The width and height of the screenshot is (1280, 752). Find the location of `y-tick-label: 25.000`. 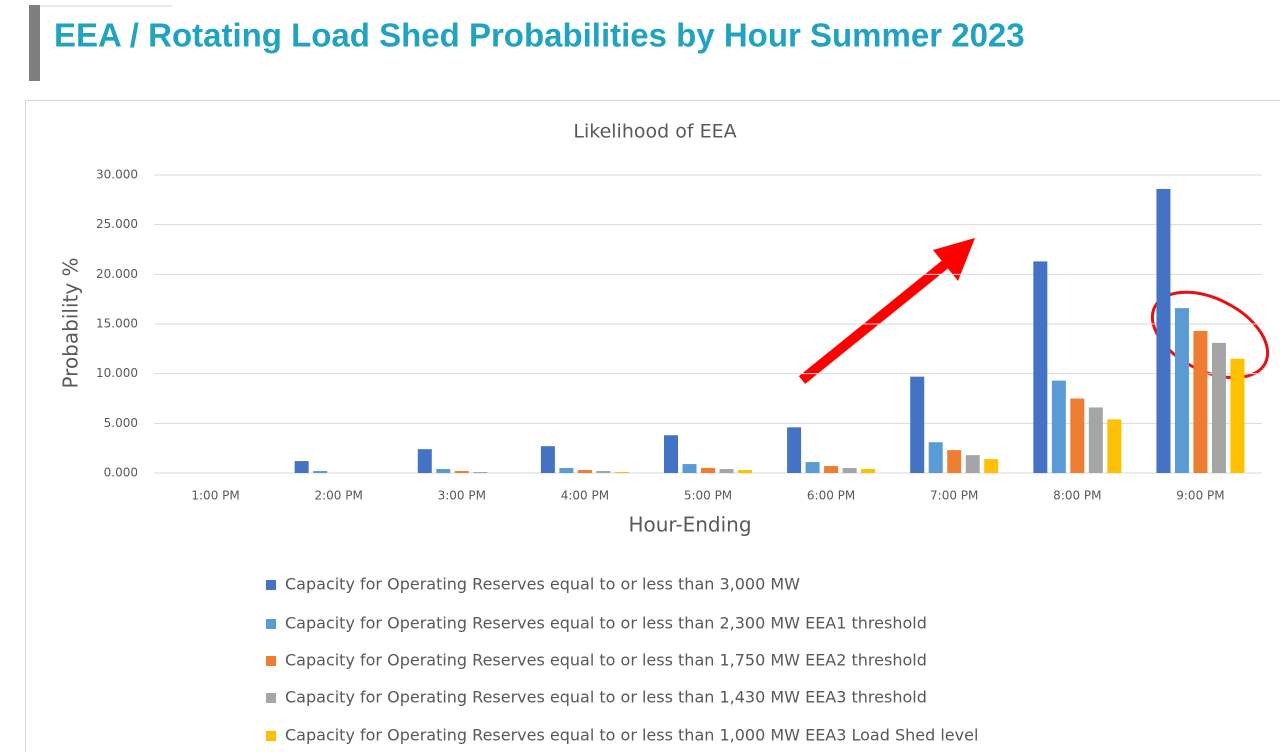

y-tick-label: 25.000 is located at coordinates (117, 224).